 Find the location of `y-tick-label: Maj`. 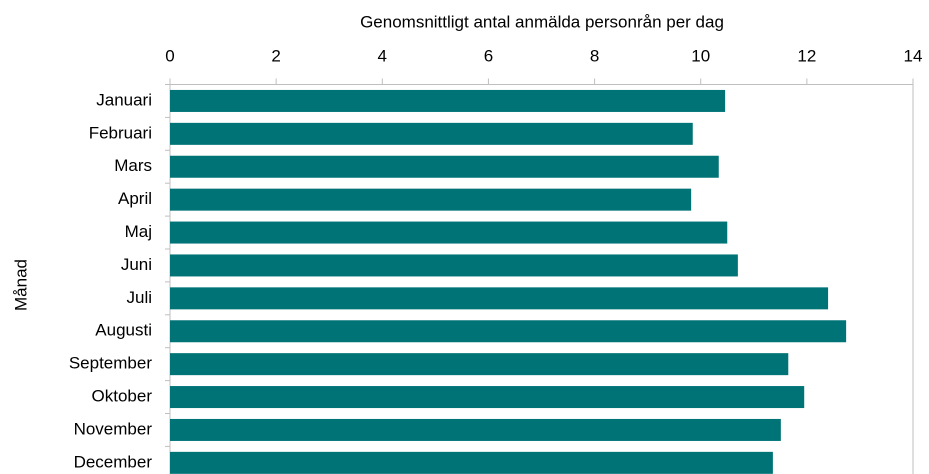

y-tick-label: Maj is located at coordinates (138, 231).